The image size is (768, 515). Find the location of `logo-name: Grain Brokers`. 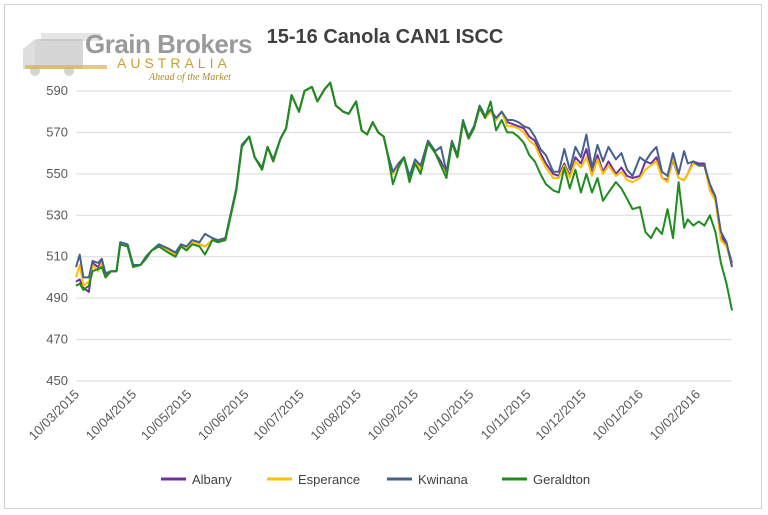

logo-name: Grain Brokers is located at coordinates (168, 44).